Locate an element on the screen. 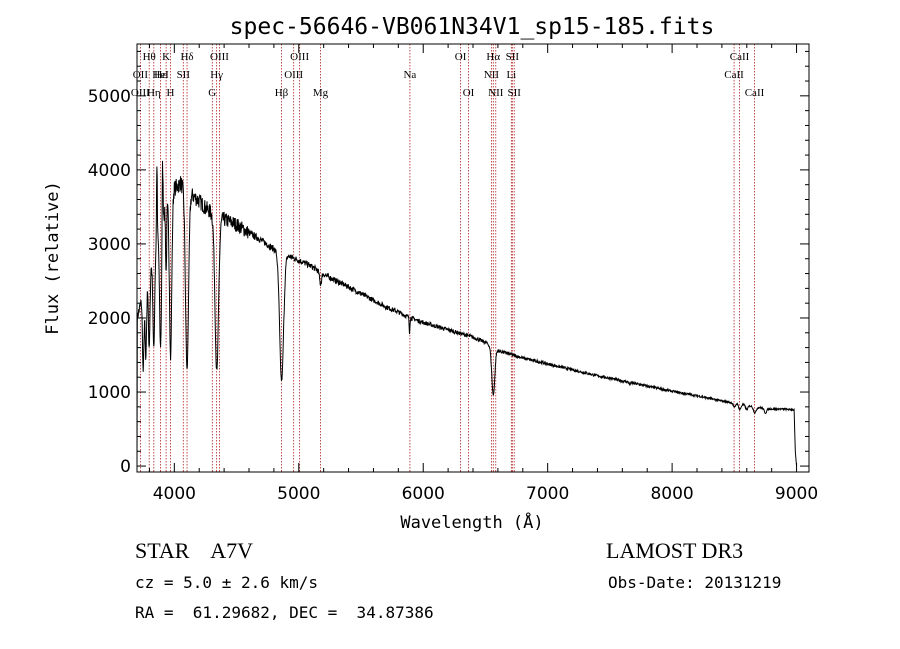 This screenshot has width=900, height=649. y-tick-label: 3000 is located at coordinates (109, 245).